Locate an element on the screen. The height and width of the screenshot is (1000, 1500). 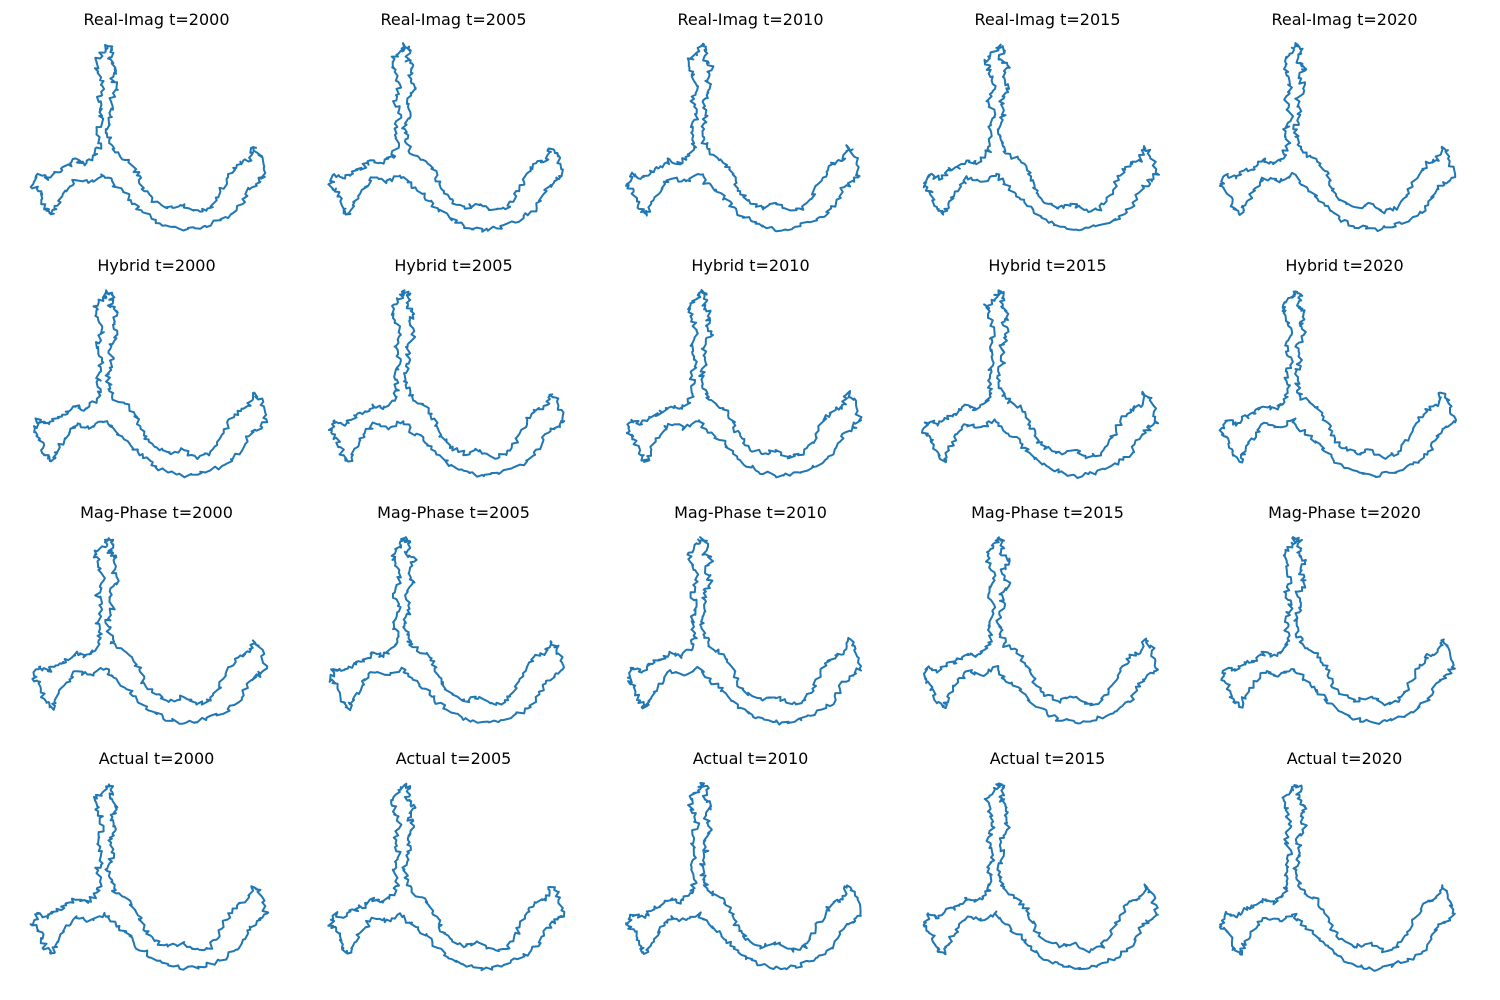
subplot-title: Hybrid t=2020 is located at coordinates (1344, 265).